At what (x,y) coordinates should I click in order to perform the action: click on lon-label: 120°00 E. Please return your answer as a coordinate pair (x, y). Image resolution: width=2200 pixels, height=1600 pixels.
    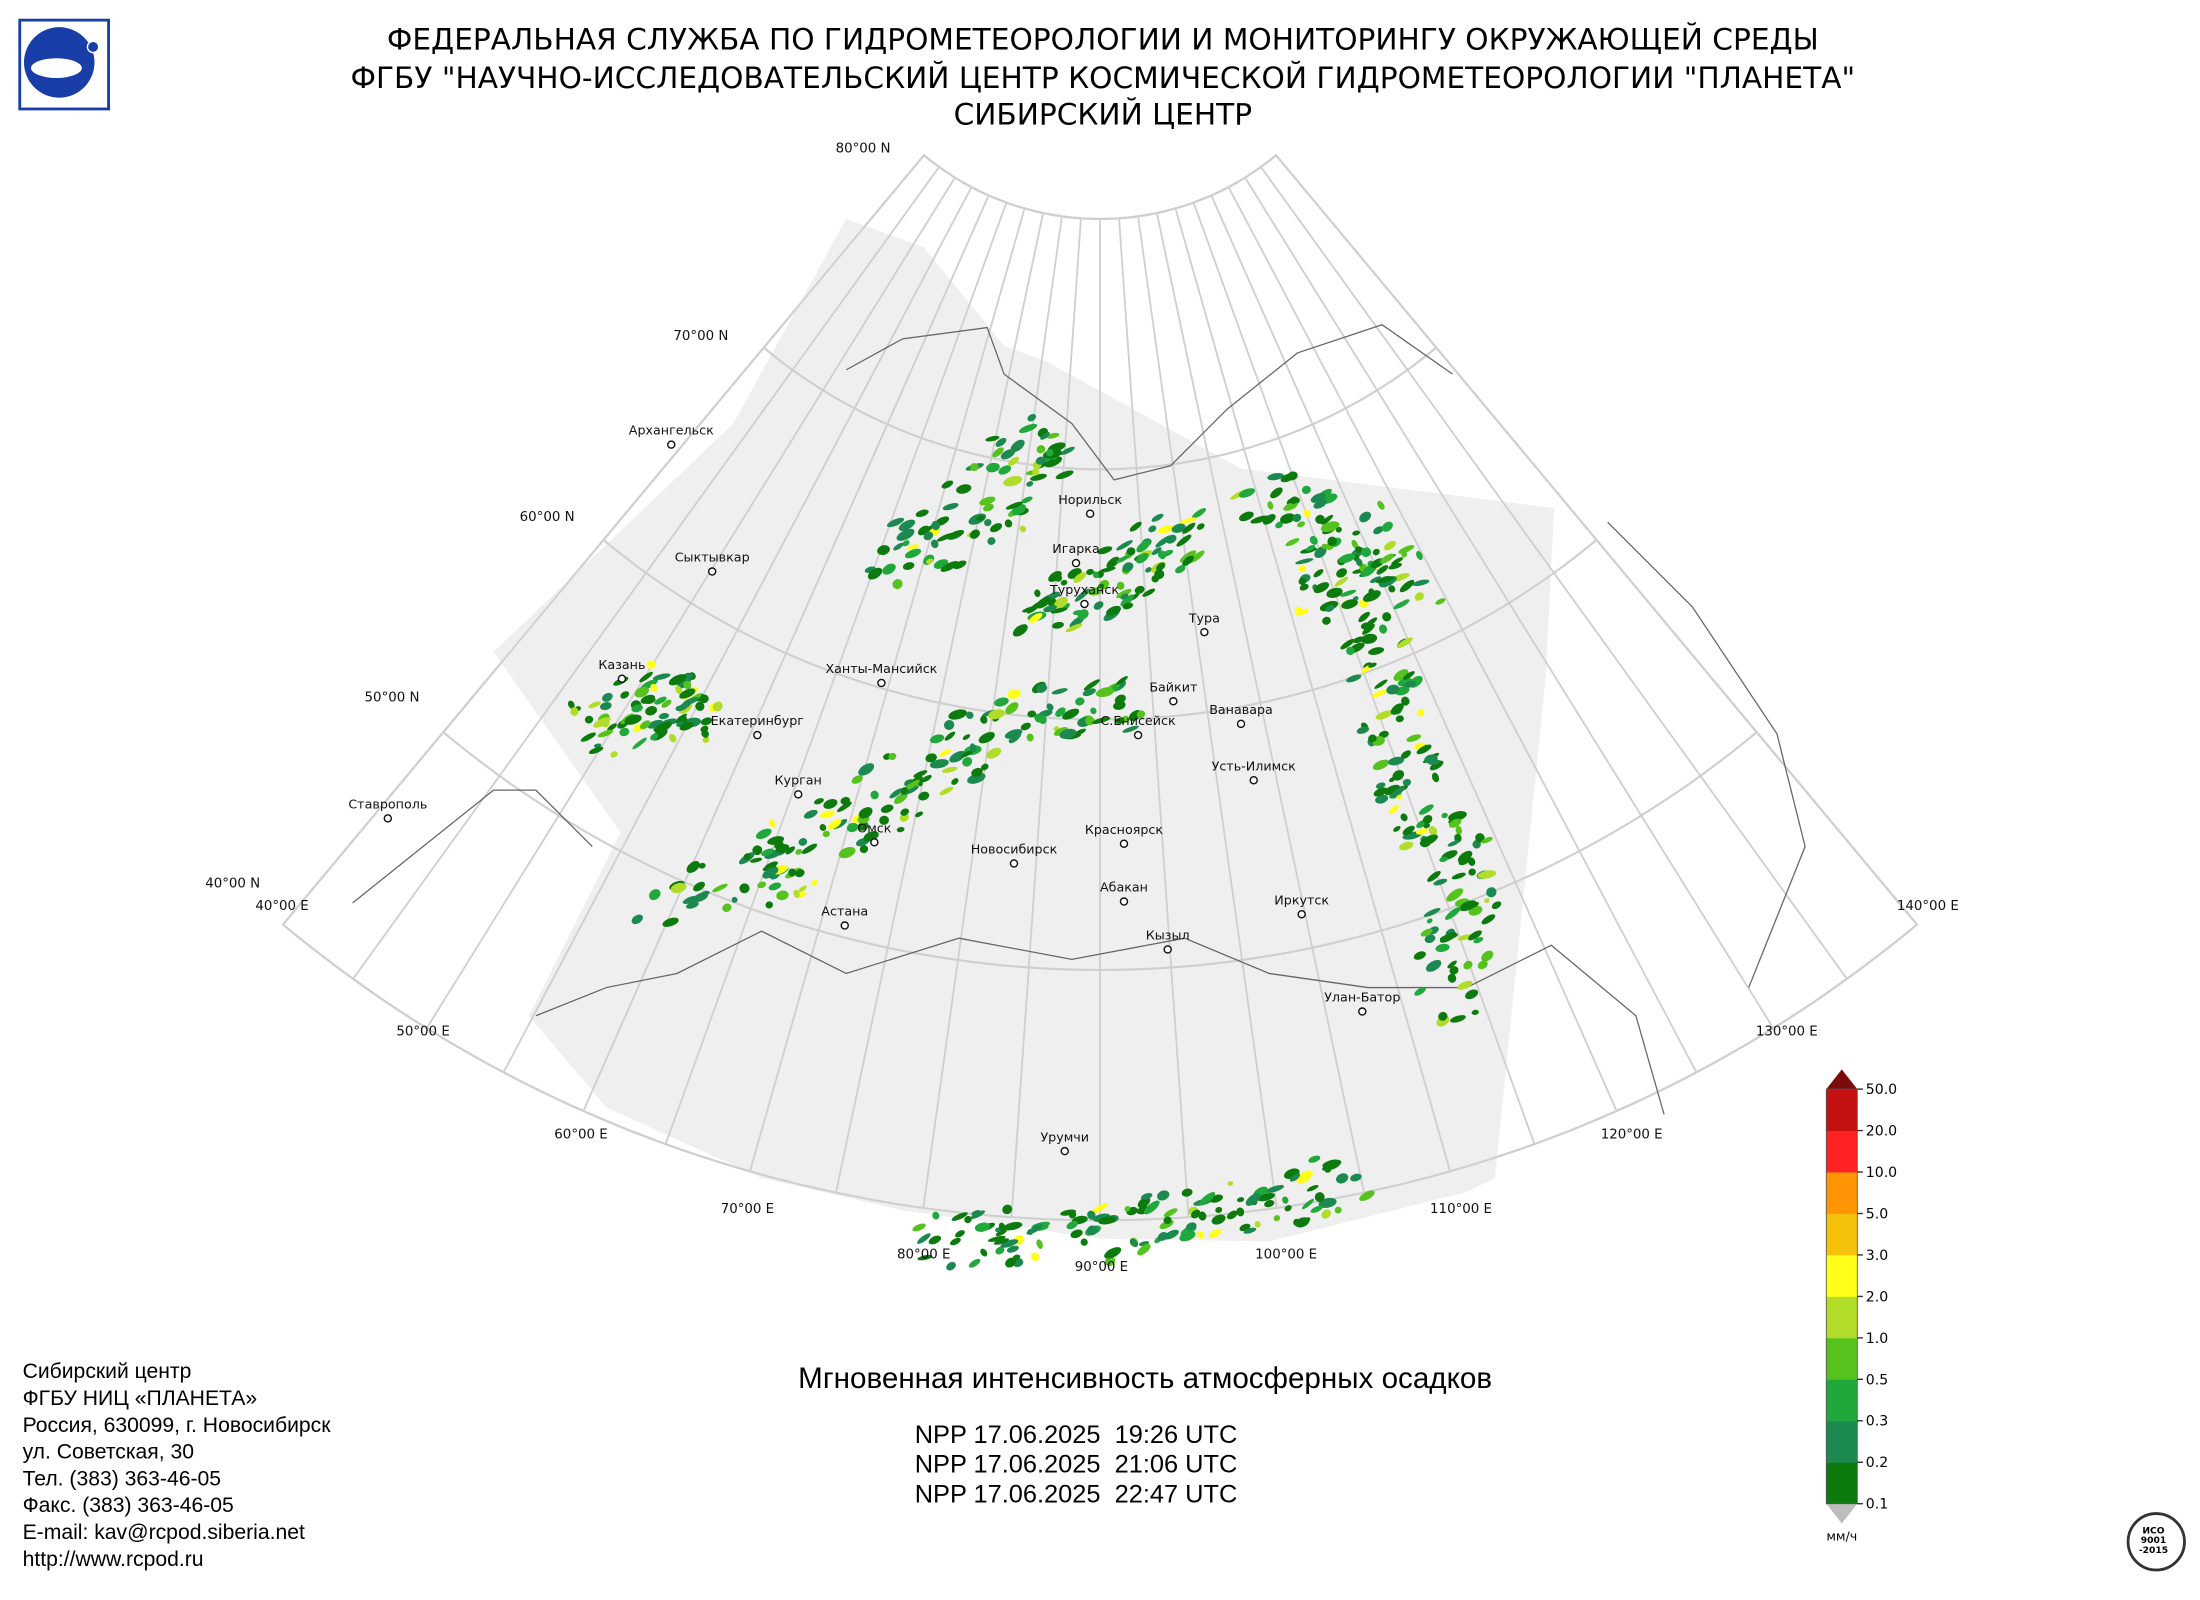
    Looking at the image, I should click on (1632, 1134).